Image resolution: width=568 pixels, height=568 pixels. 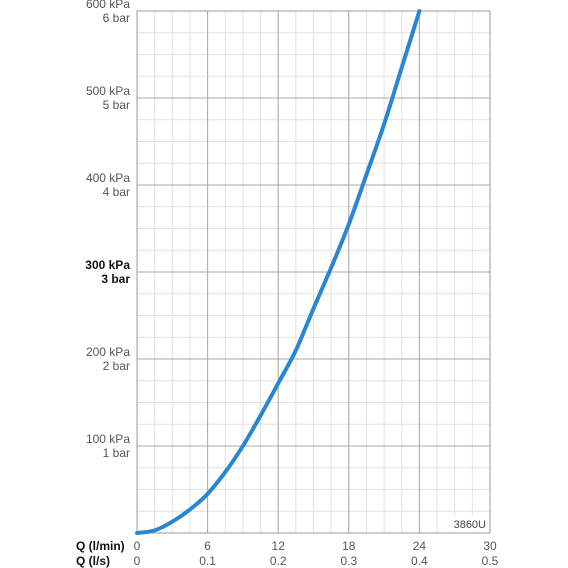 I want to click on x-tick-label-lpm: 6, so click(x=207, y=546).